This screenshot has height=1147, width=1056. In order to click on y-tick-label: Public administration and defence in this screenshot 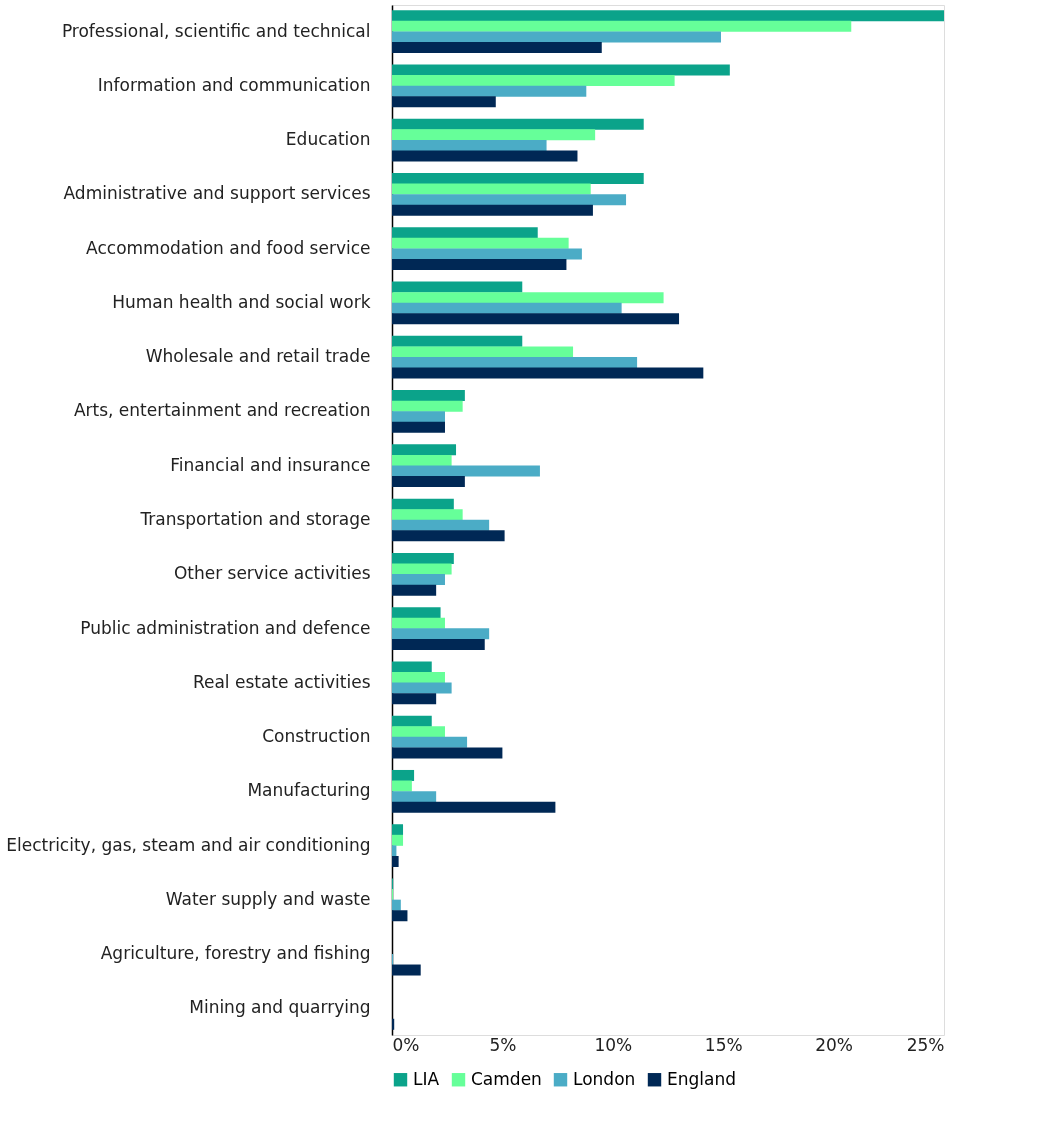, I will do `click(225, 627)`.